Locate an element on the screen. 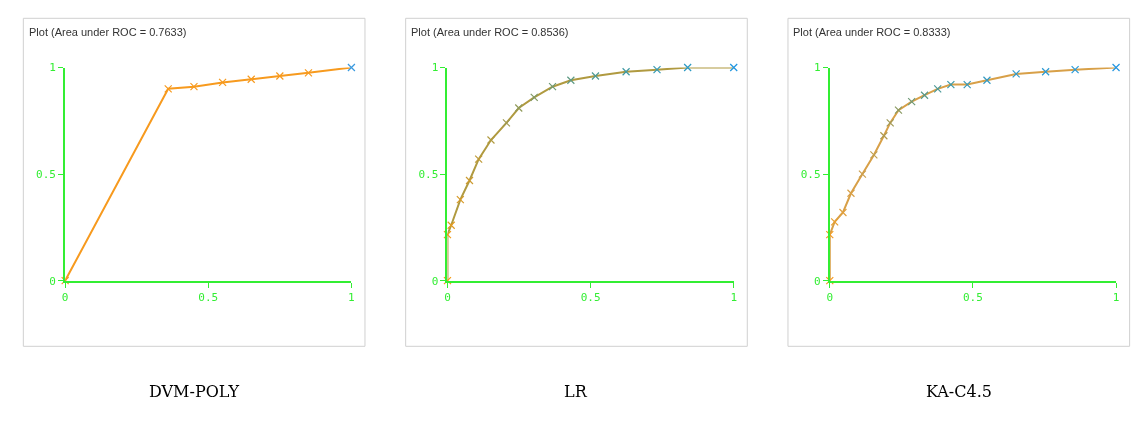 This screenshot has width=1136, height=423. chart-title: Plot (Area under ROC = 0.8333) is located at coordinates (872, 32).